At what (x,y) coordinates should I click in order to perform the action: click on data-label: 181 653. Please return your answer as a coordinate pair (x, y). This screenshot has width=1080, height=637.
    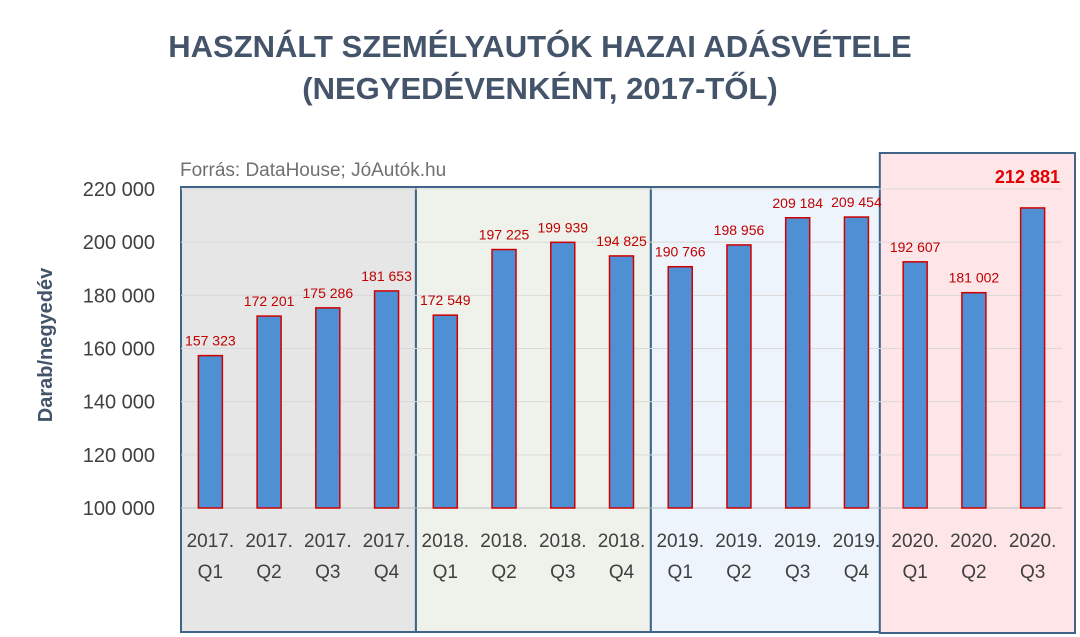
    Looking at the image, I should click on (386, 276).